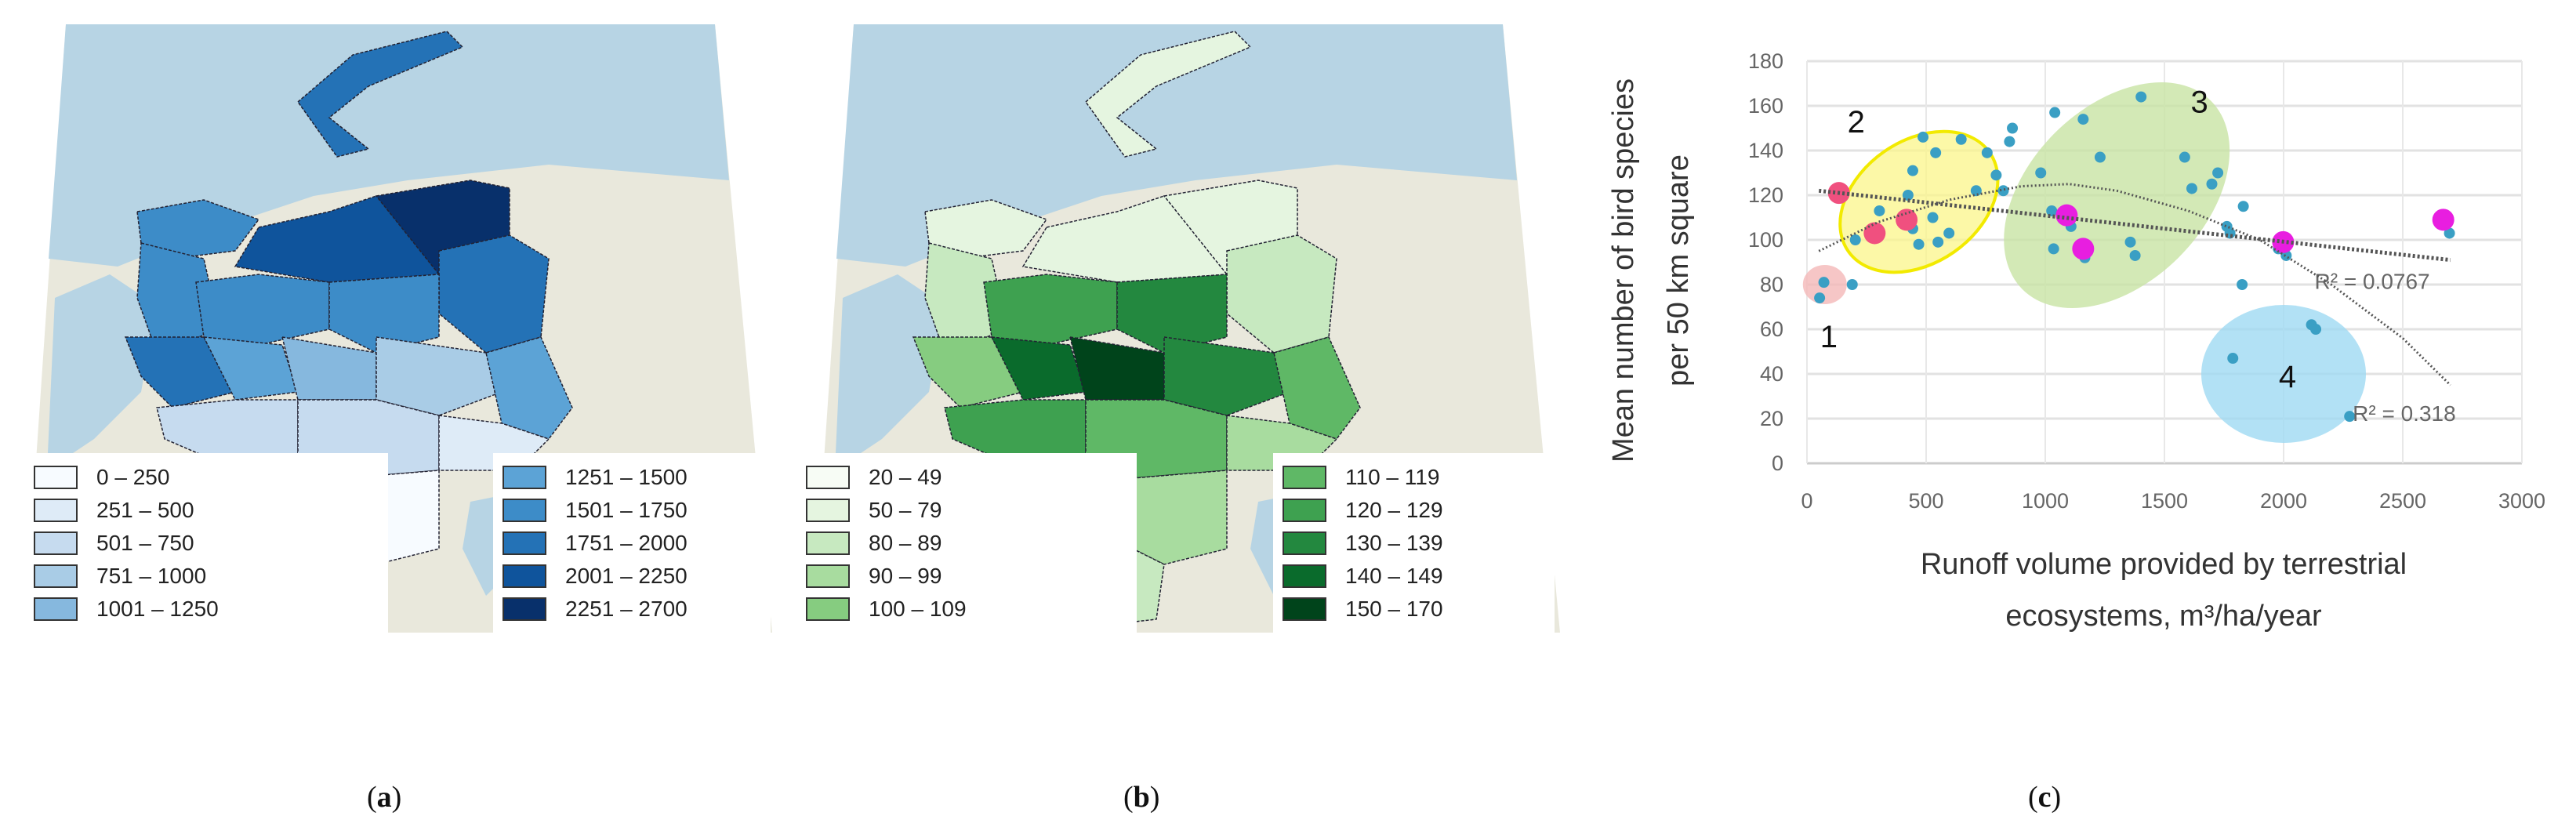  Describe the element at coordinates (626, 543) in the screenshot. I see `legend-label: 1751 – 2000` at that location.